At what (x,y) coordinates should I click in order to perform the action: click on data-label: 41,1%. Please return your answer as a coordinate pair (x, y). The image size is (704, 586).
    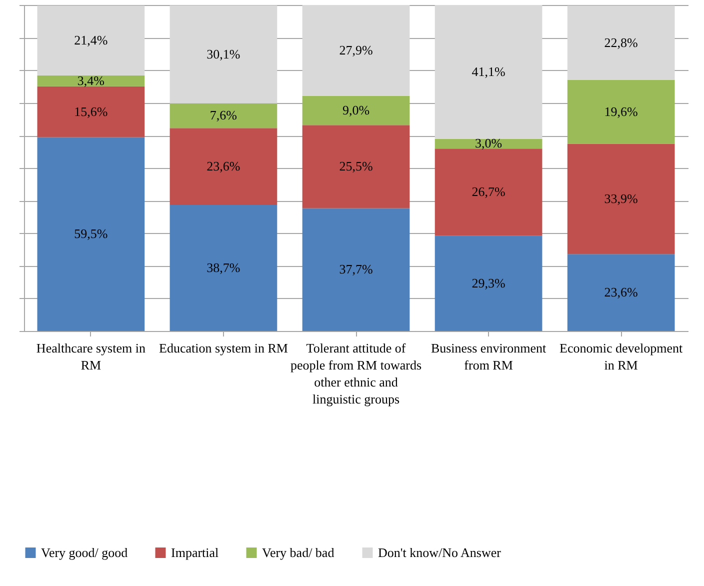
    Looking at the image, I should click on (489, 71).